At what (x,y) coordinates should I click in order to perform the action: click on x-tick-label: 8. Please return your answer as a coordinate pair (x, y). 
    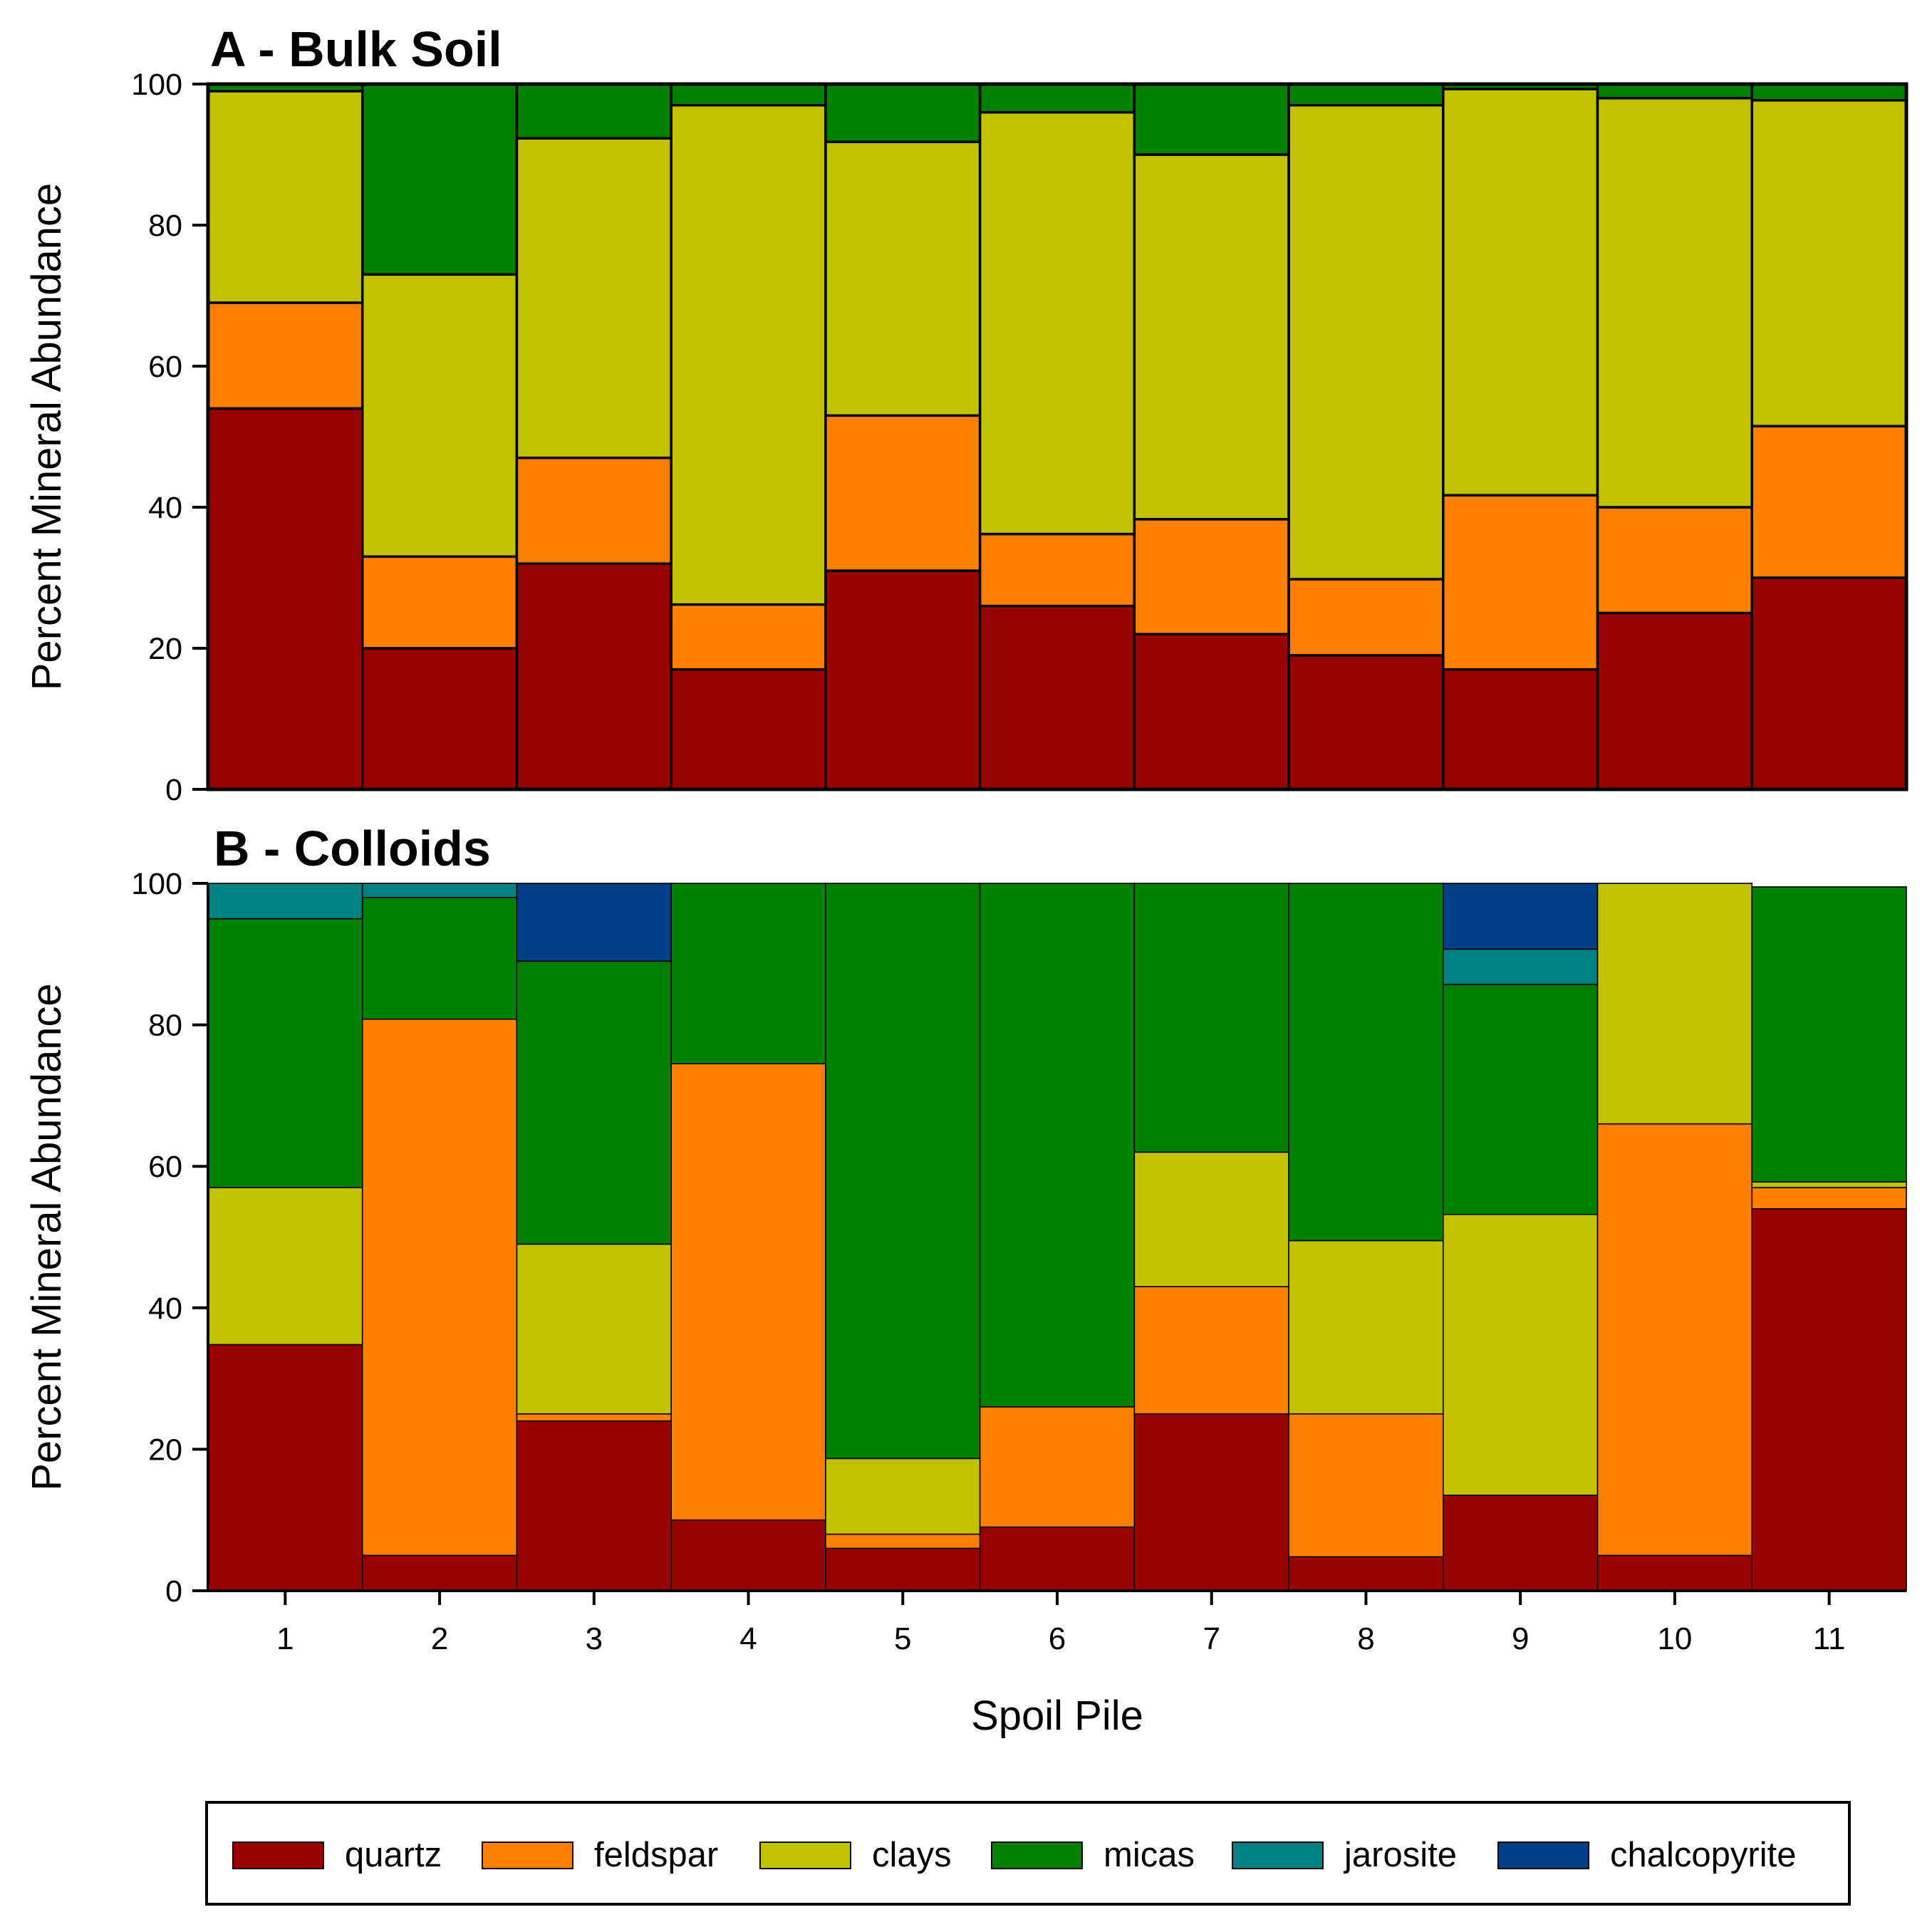
    Looking at the image, I should click on (1365, 1638).